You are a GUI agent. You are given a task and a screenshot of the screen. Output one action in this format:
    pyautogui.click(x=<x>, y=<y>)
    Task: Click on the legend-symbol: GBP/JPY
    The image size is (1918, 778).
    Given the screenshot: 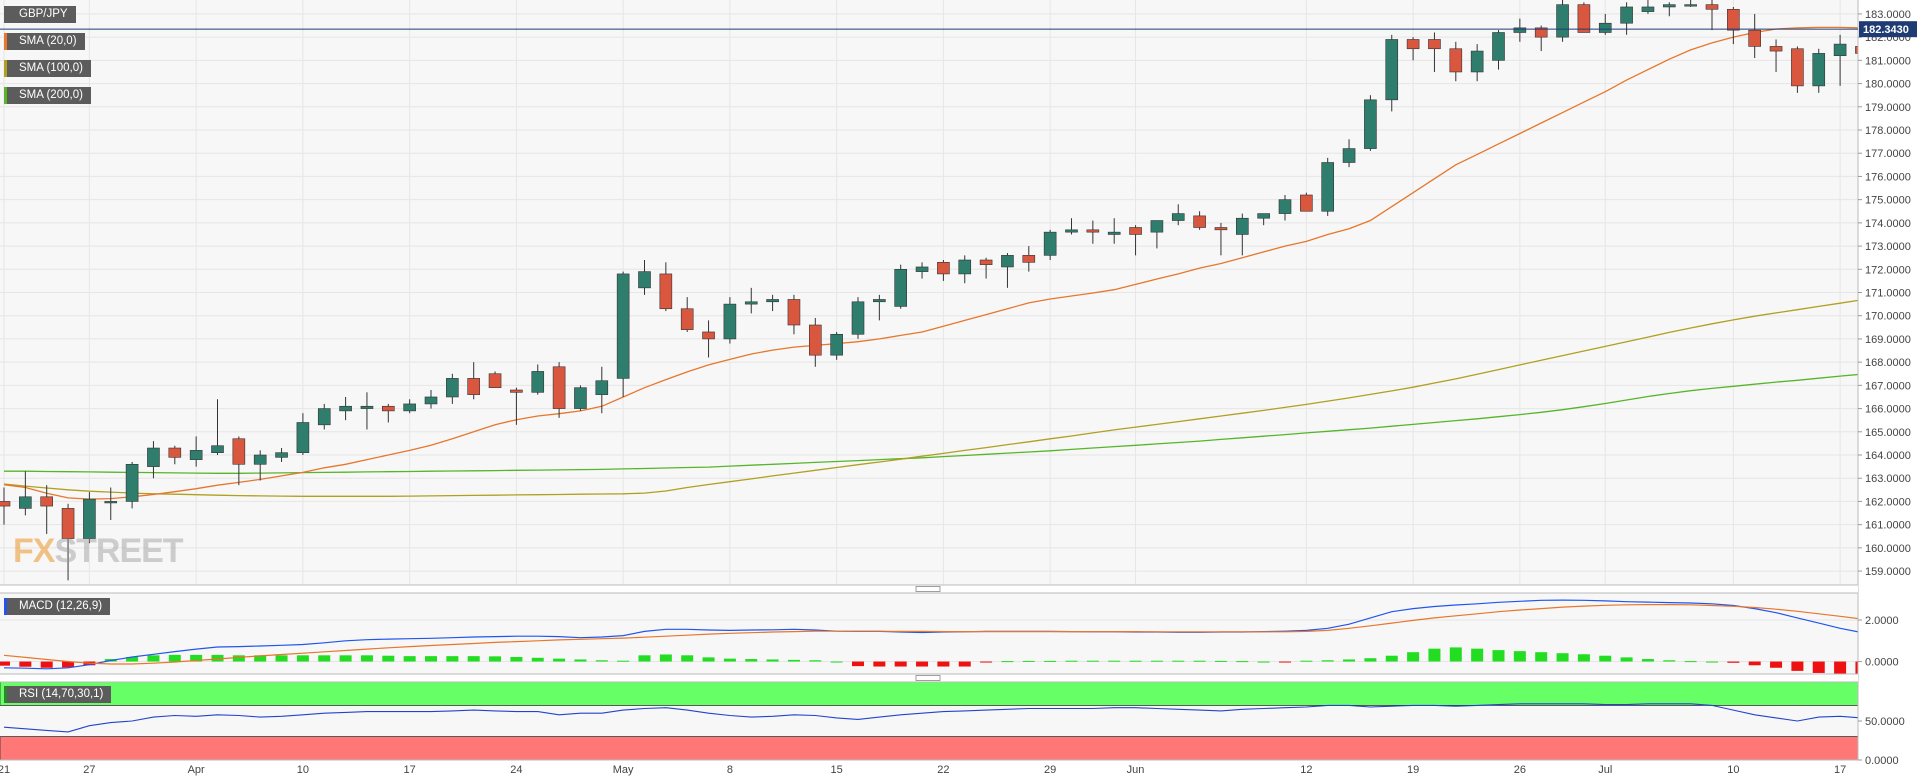 What is the action you would take?
    pyautogui.click(x=40, y=14)
    